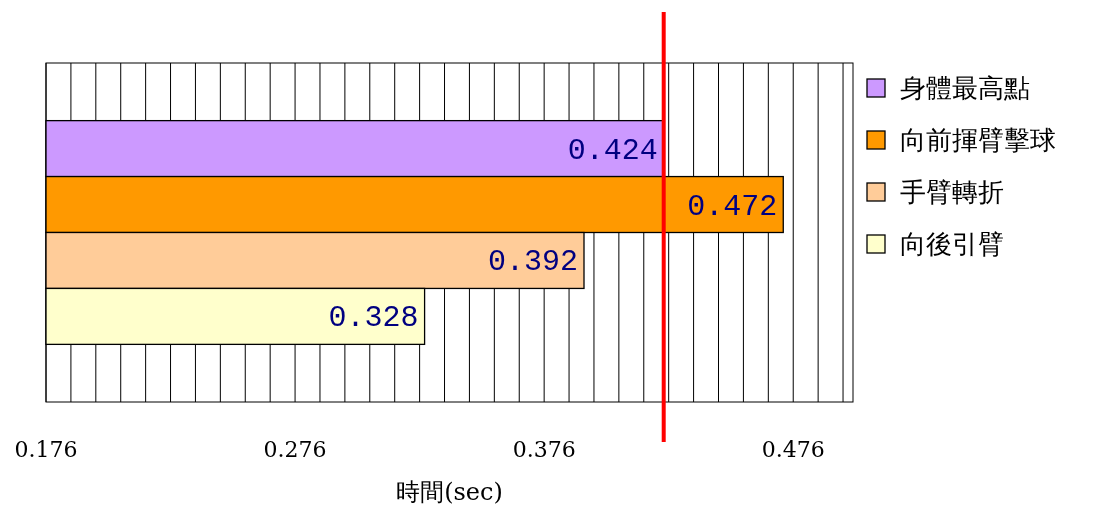 The width and height of the screenshot is (1115, 508). Describe the element at coordinates (612, 150) in the screenshot. I see `data-label: 0.424` at that location.